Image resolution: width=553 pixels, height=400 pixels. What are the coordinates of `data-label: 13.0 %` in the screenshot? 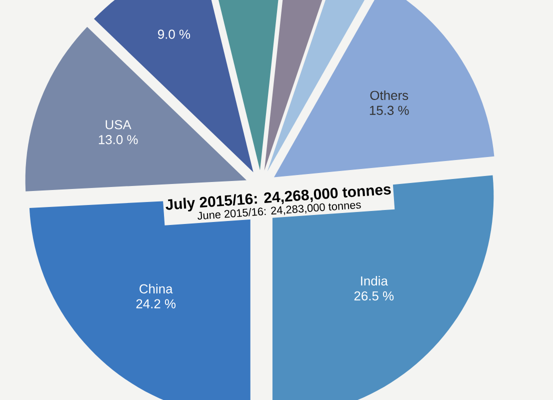 It's located at (118, 139).